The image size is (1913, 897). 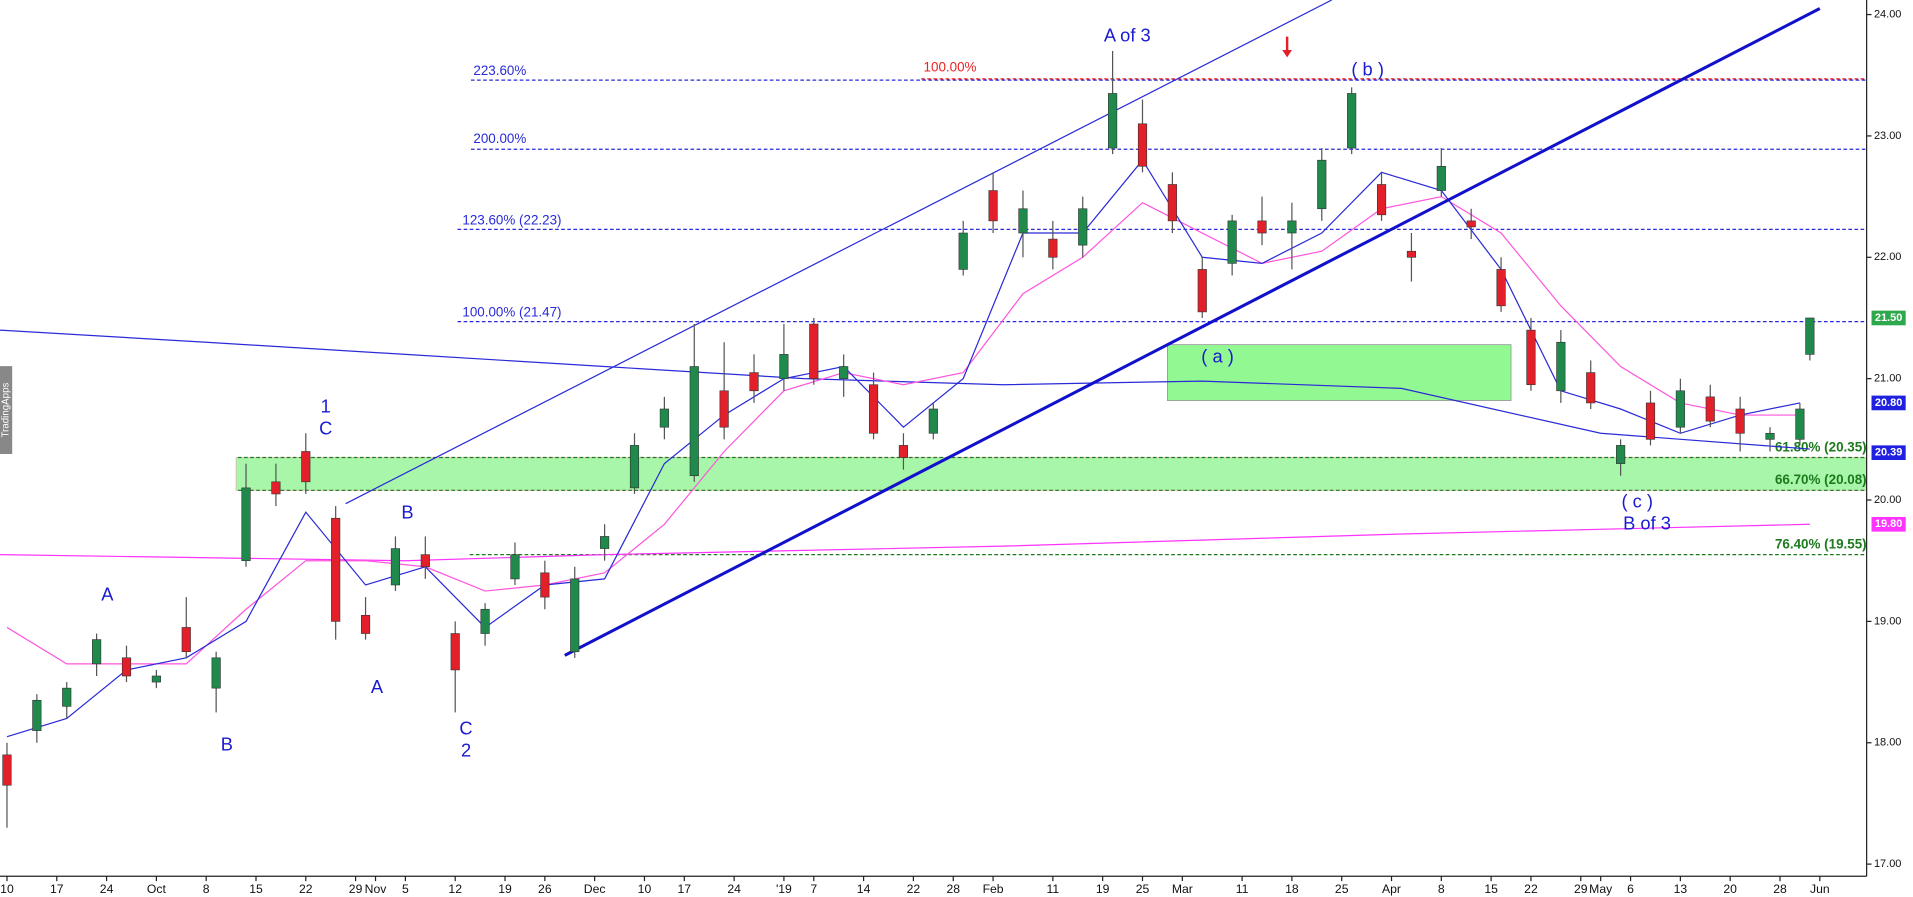 What do you see at coordinates (1887, 621) in the screenshot?
I see `y-tick-label: 19.00` at bounding box center [1887, 621].